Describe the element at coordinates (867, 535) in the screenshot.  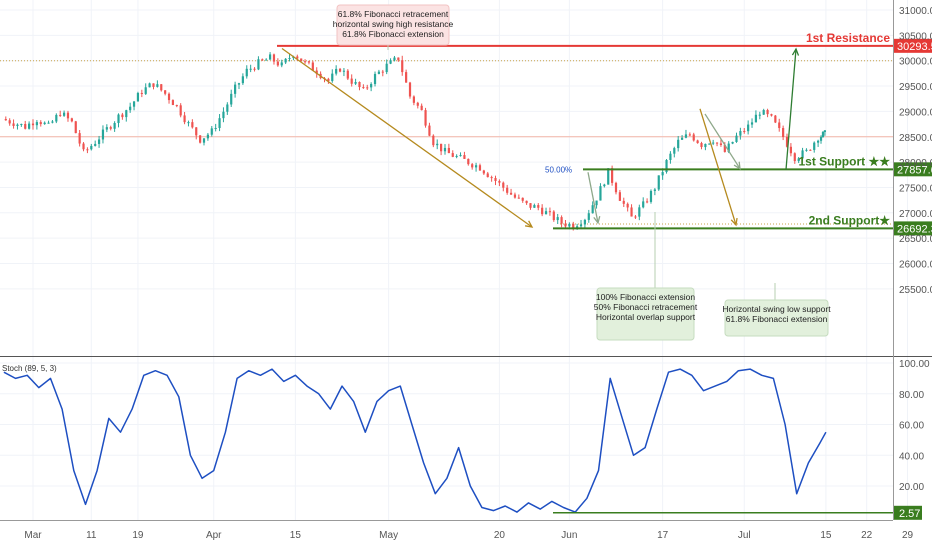
I see `time-tick-label: 22` at that location.